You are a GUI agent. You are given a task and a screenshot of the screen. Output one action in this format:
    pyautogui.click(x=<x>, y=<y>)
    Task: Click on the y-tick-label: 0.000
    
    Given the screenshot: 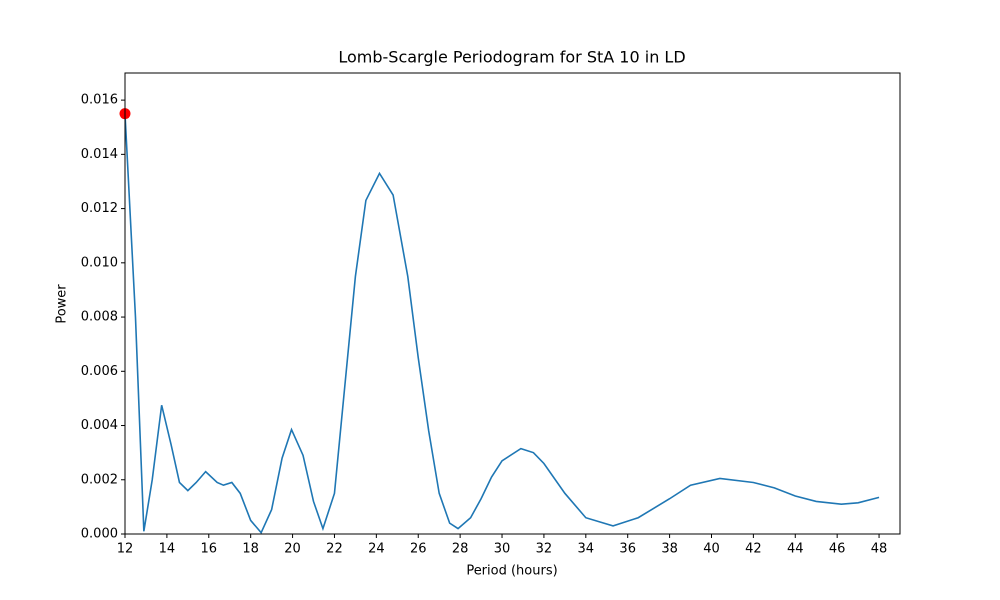 What is the action you would take?
    pyautogui.click(x=99, y=534)
    